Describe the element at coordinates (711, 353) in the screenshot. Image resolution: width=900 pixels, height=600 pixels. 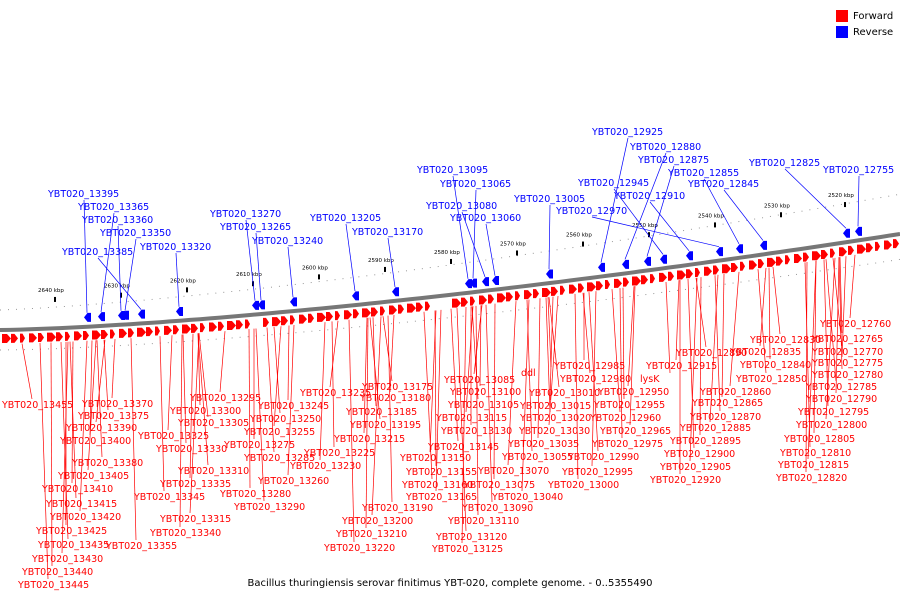
I see `forward-gene-label: YBT020_12890` at that location.